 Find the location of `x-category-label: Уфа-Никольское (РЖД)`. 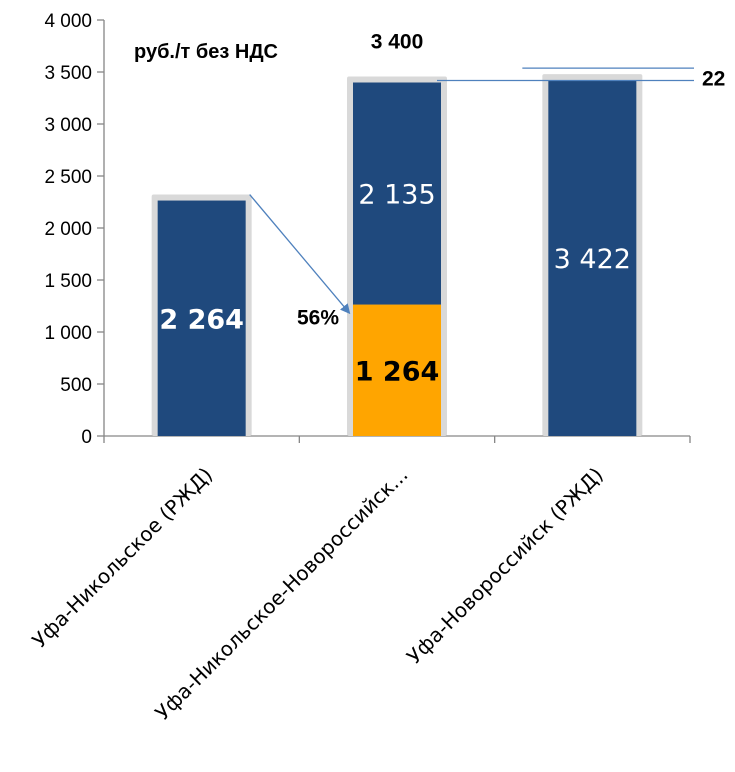

x-category-label: Уфа-Никольское (РЖД) is located at coordinates (122, 558).